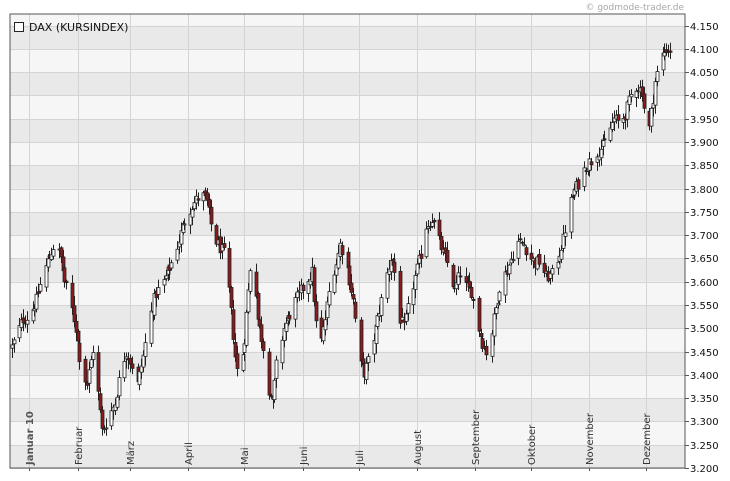 The height and width of the screenshot is (481, 730). I want to click on x-tick-label: Januar 10, so click(30, 438).